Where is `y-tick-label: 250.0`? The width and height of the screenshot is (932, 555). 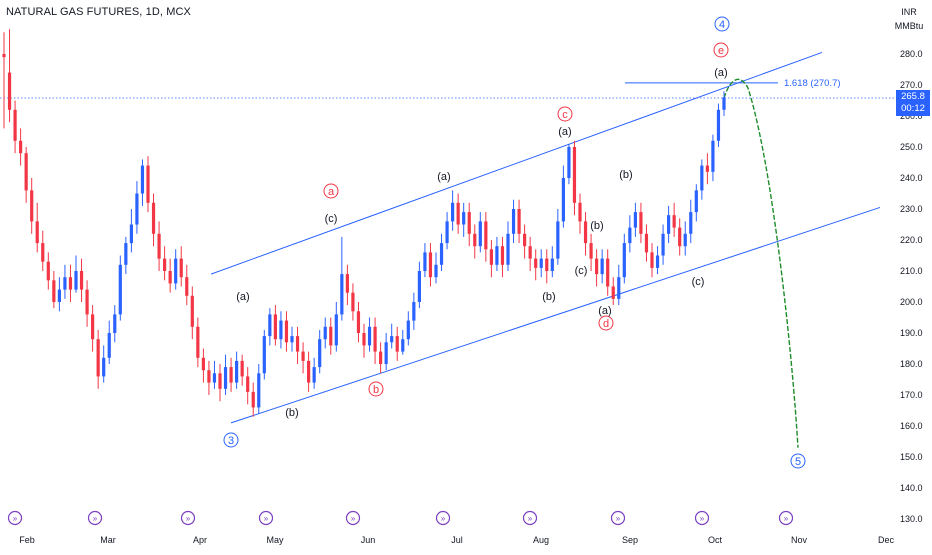
y-tick-label: 250.0 is located at coordinates (911, 147).